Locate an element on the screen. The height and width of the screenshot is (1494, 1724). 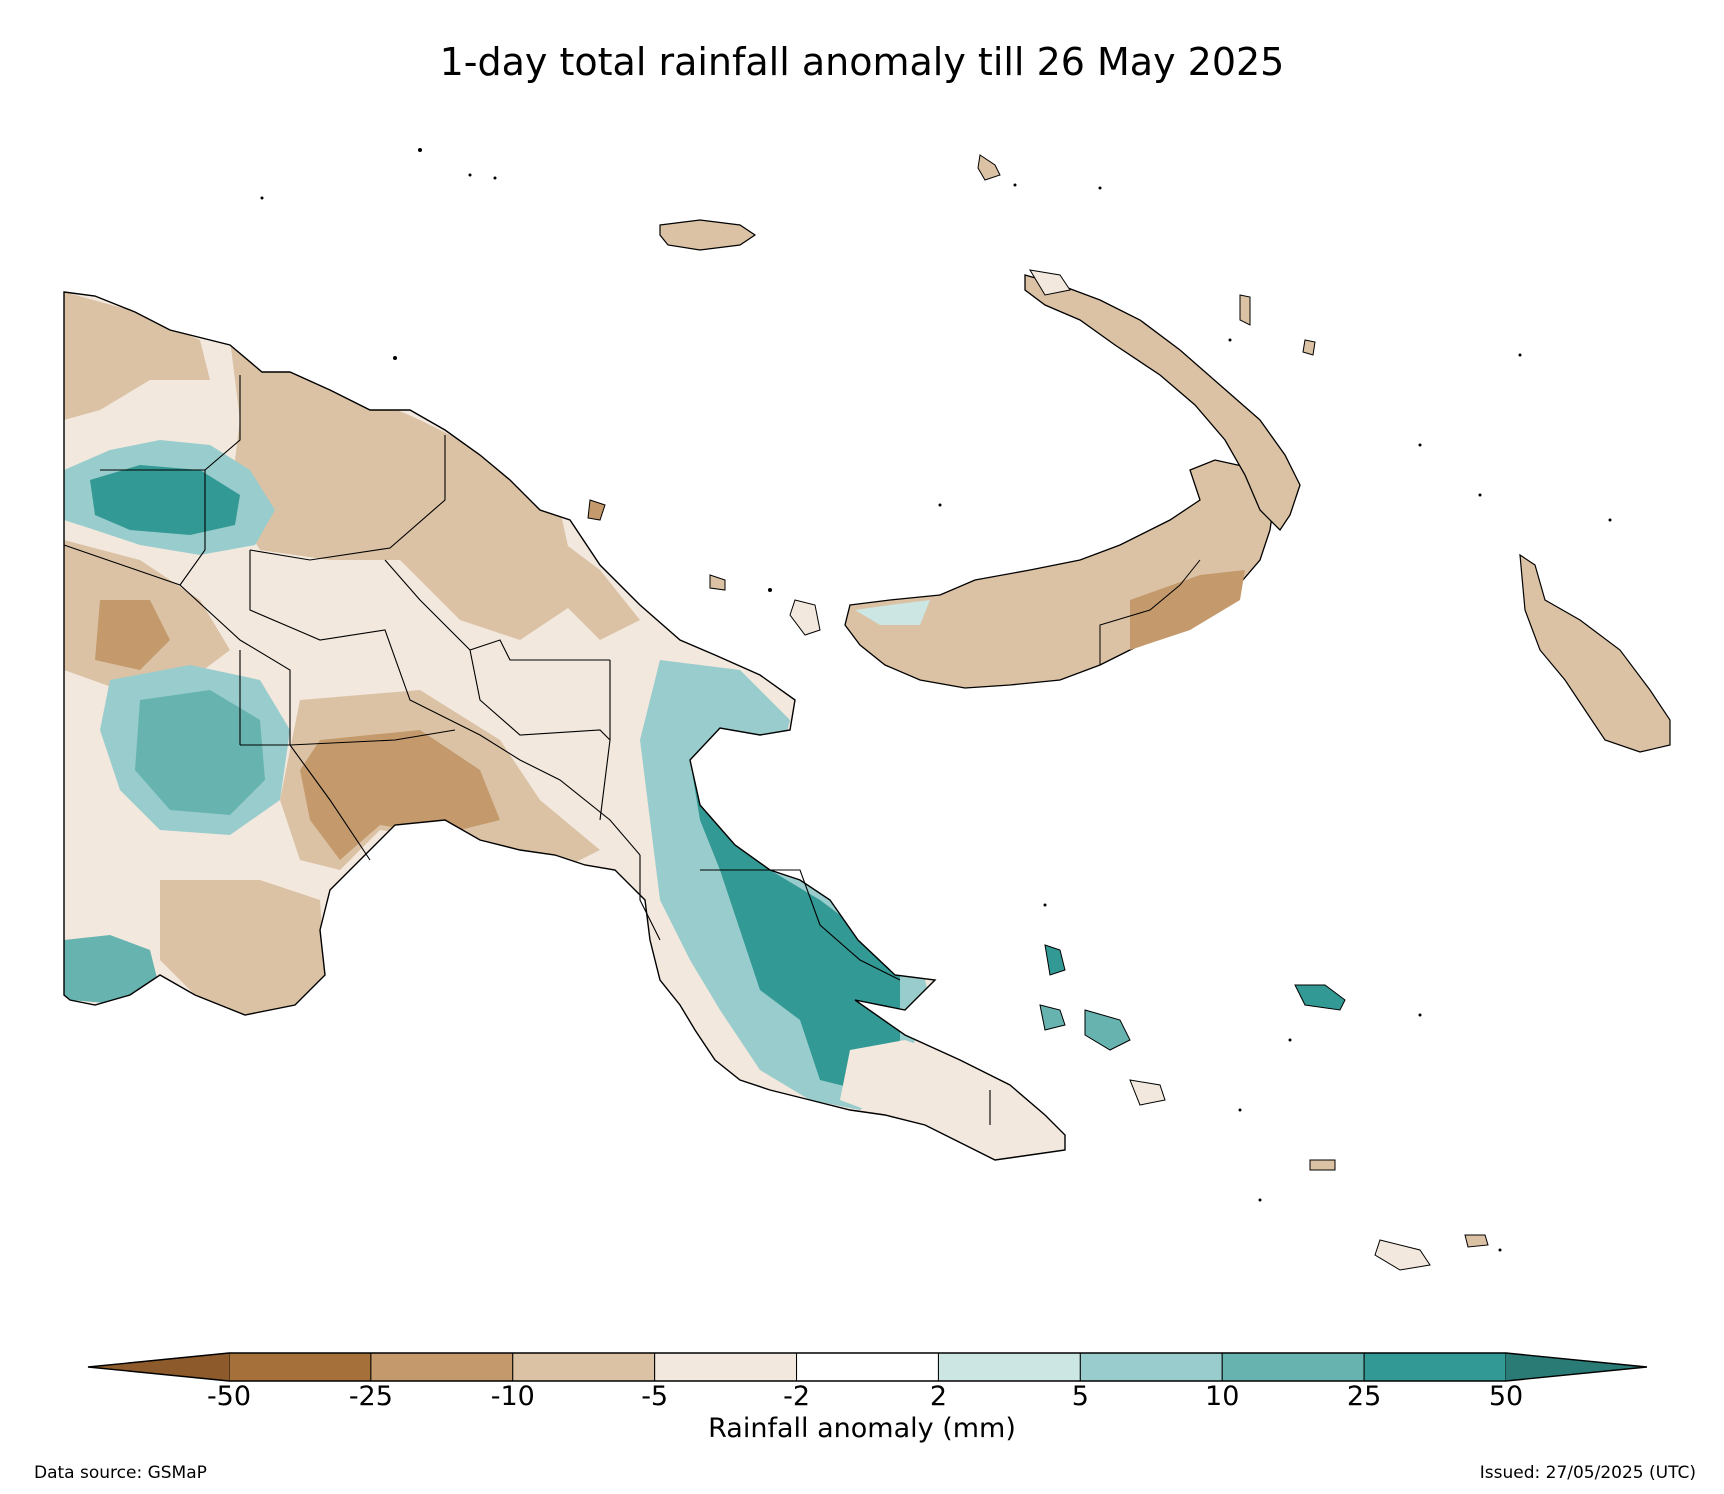
new-britain-wet-patch is located at coordinates (892, 612).